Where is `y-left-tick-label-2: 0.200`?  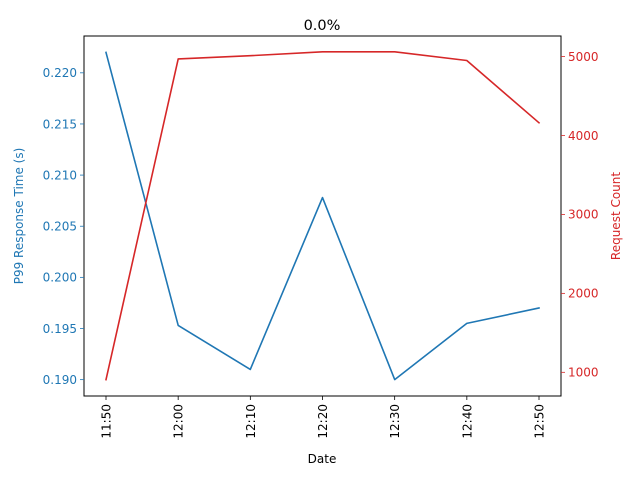
y-left-tick-label-2: 0.200 is located at coordinates (60, 278).